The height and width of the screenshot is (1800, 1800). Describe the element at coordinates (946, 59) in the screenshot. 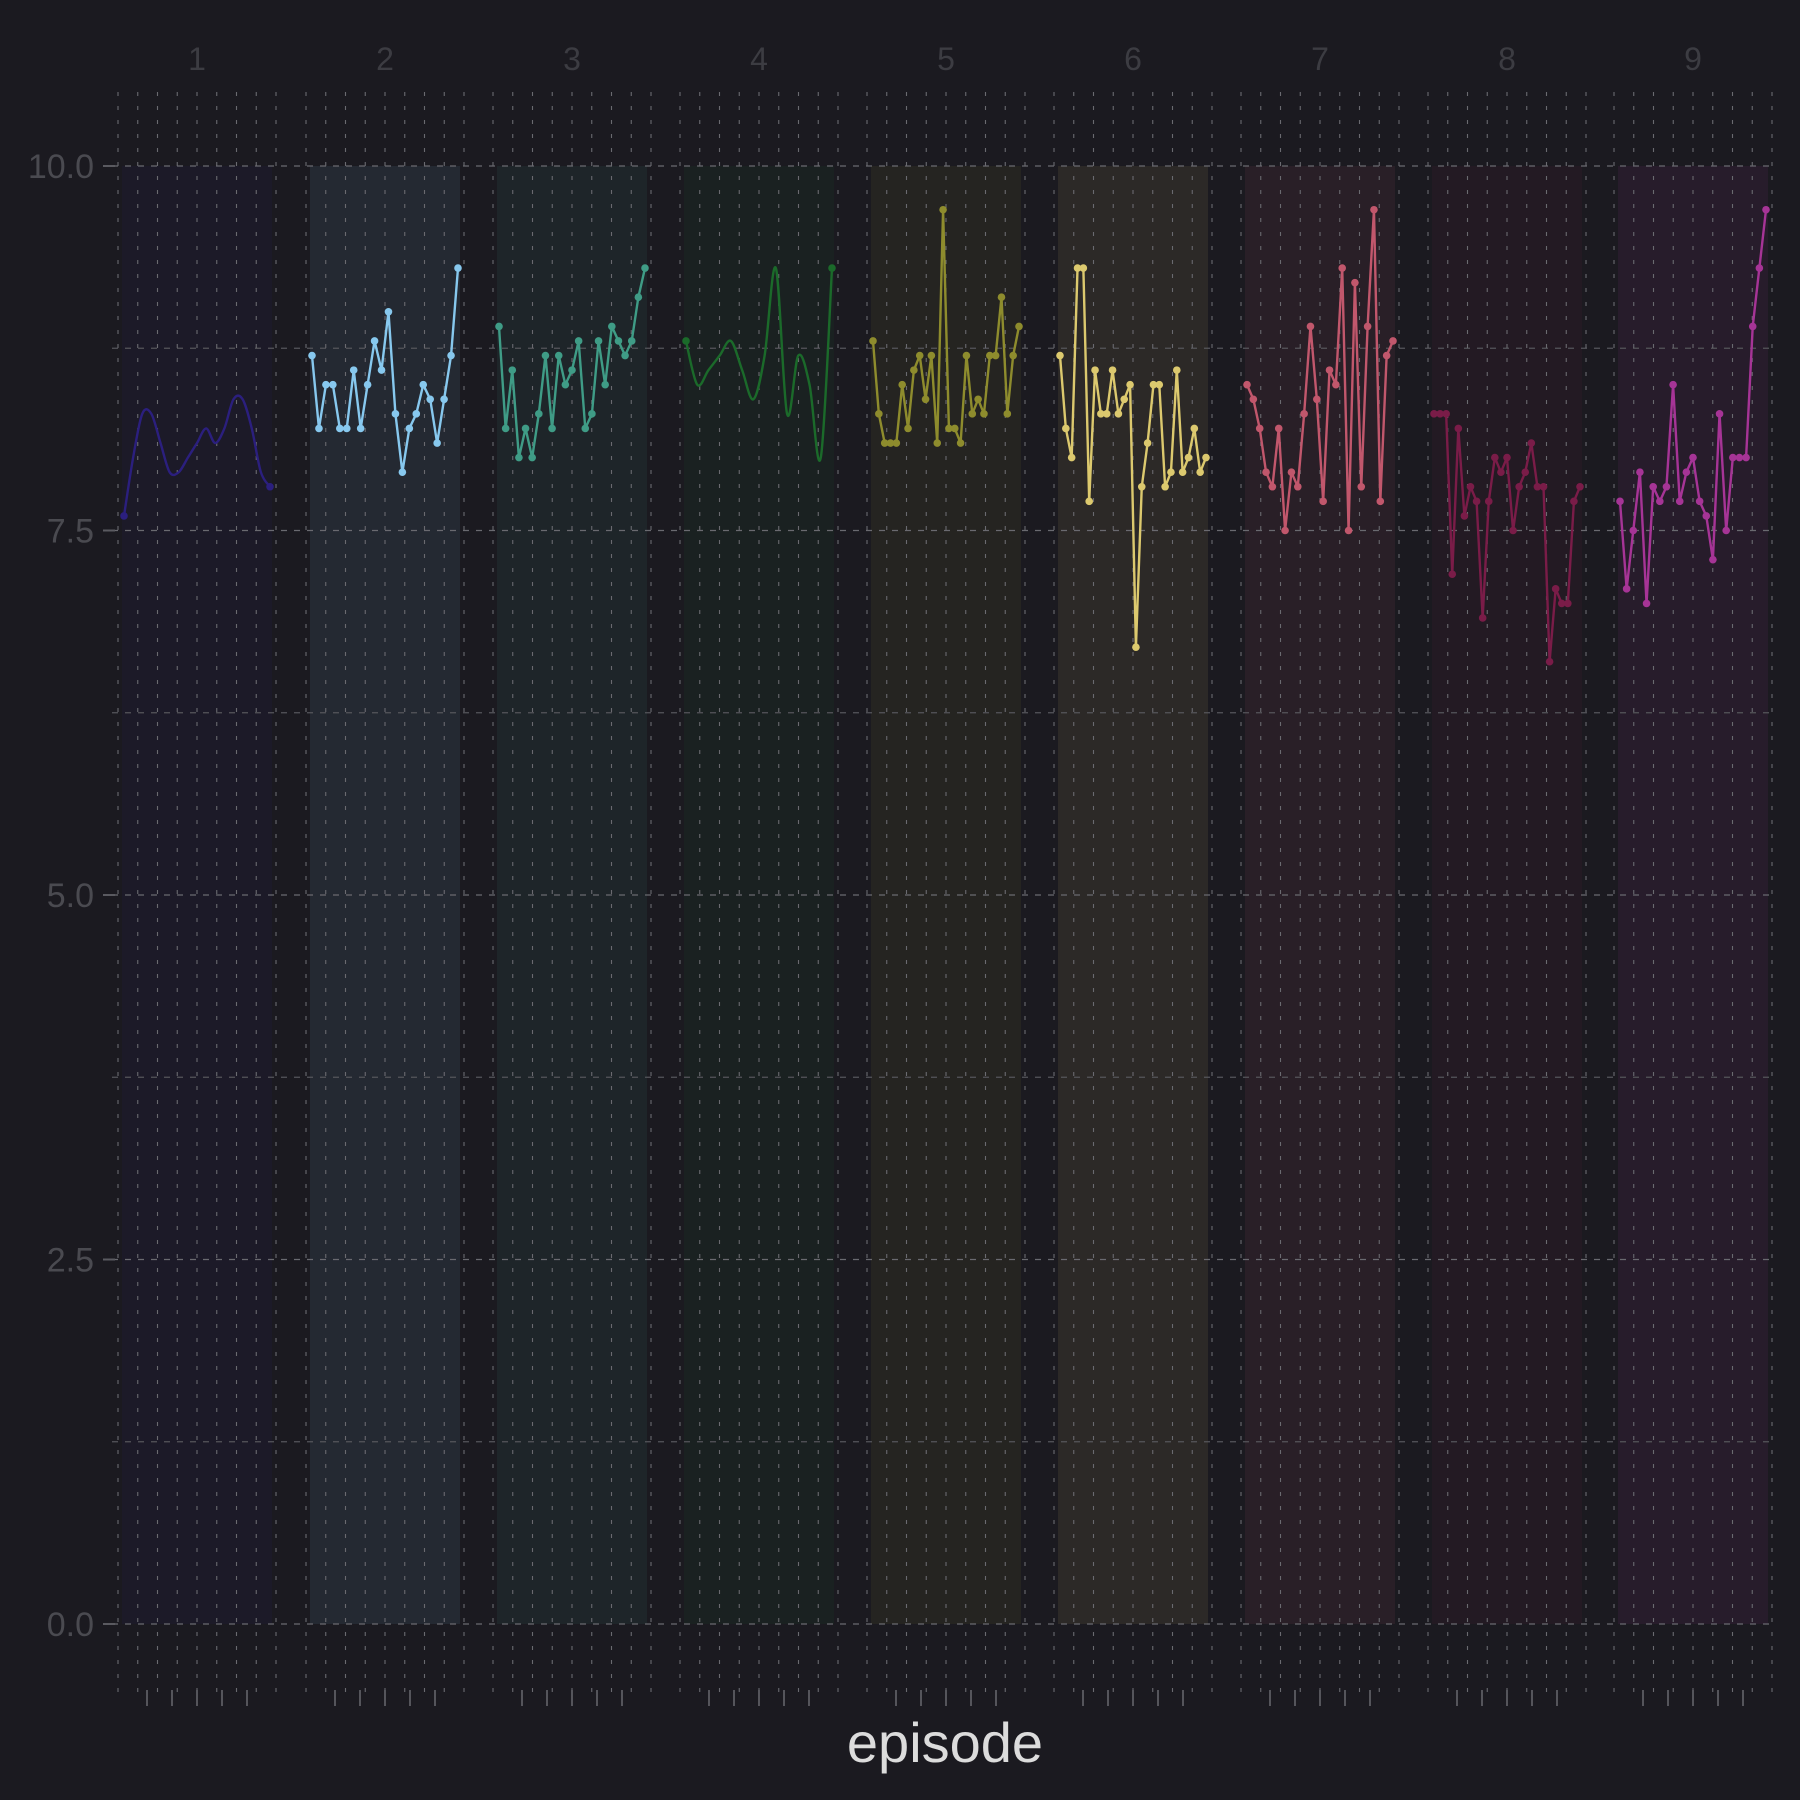

I see `facet-label-5: 5` at that location.